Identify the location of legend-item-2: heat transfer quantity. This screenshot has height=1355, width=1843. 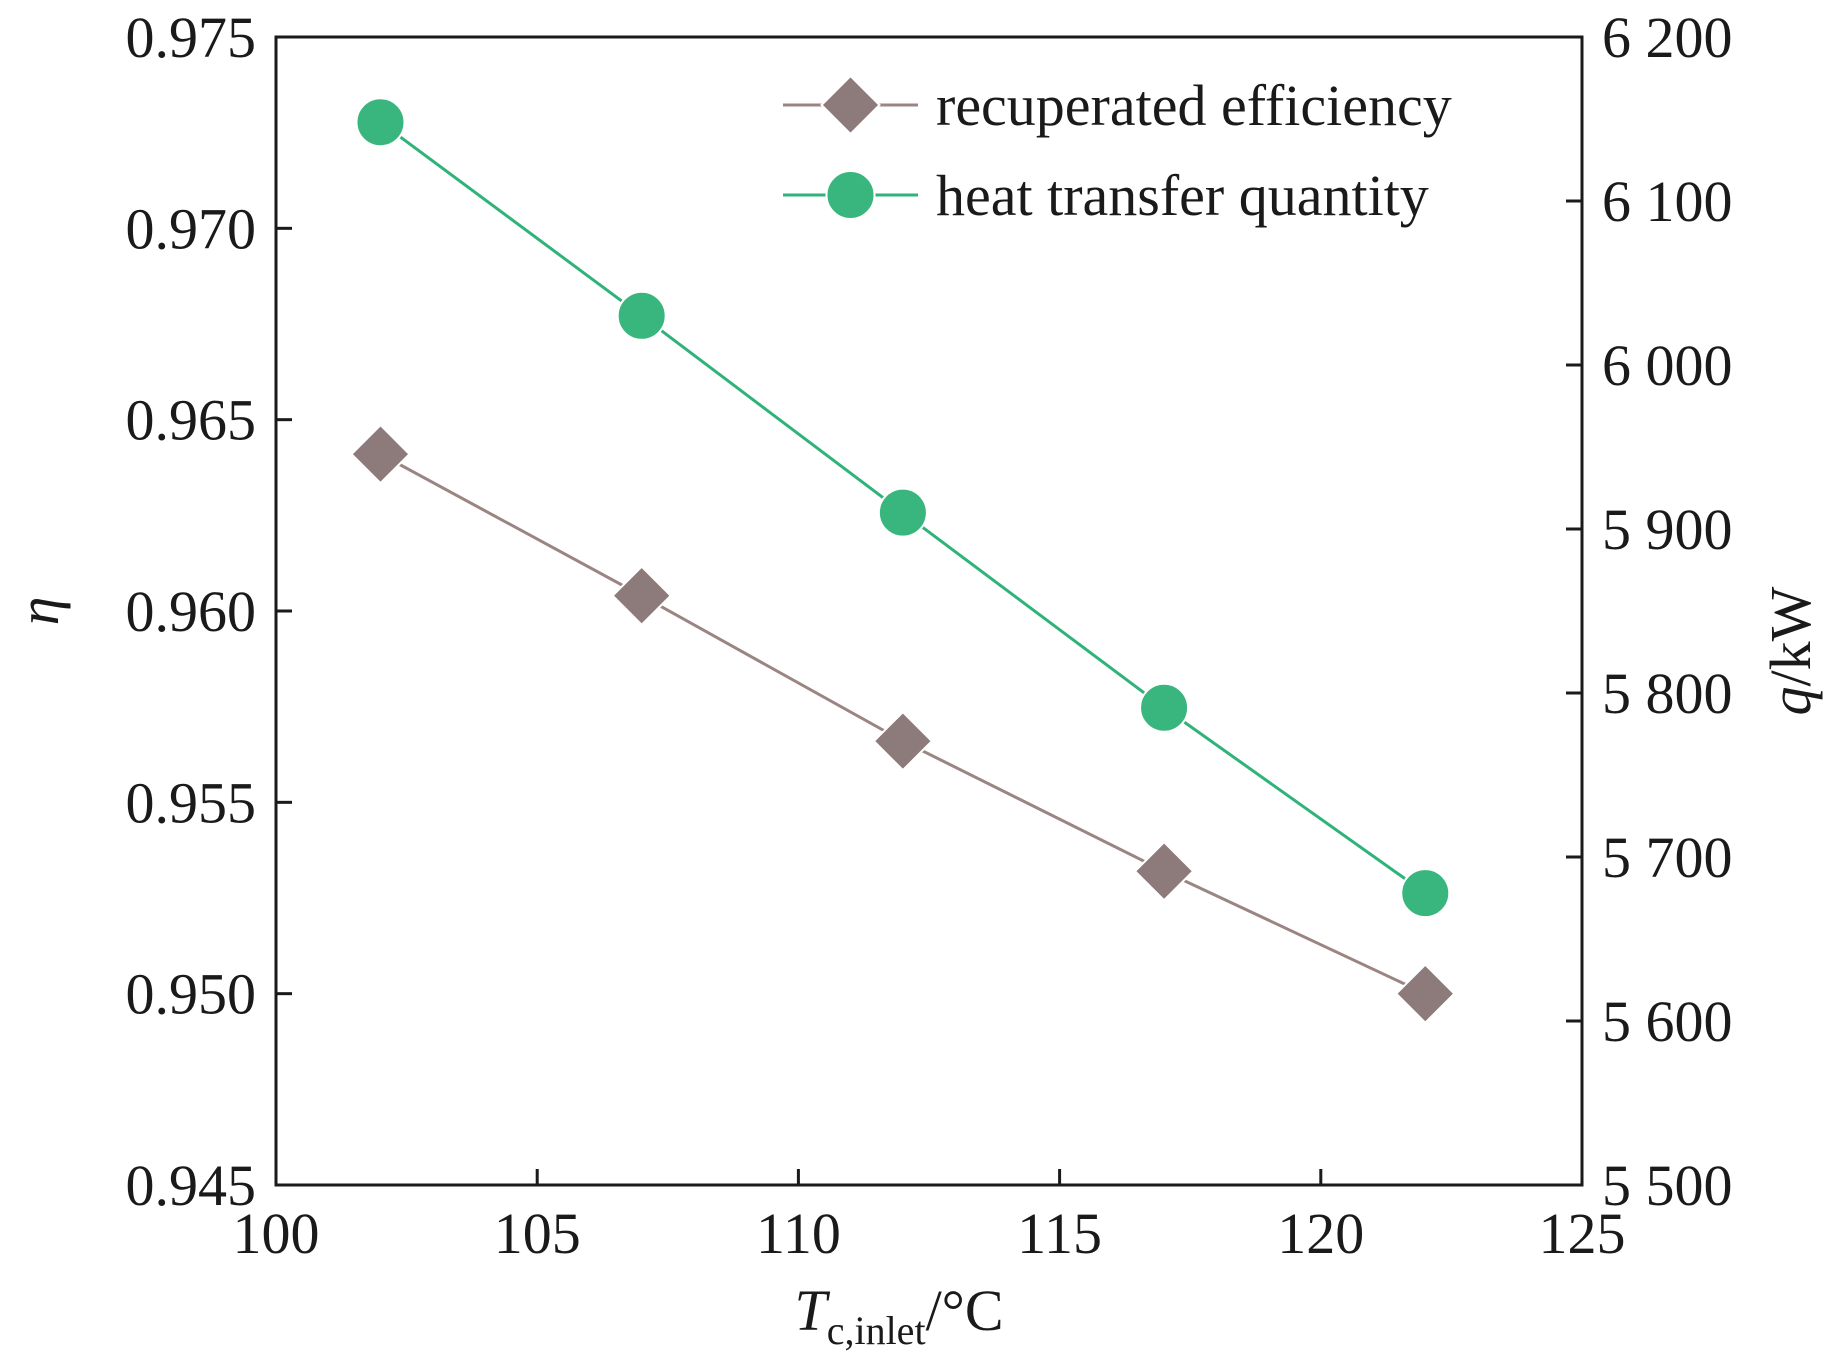
(1106, 195).